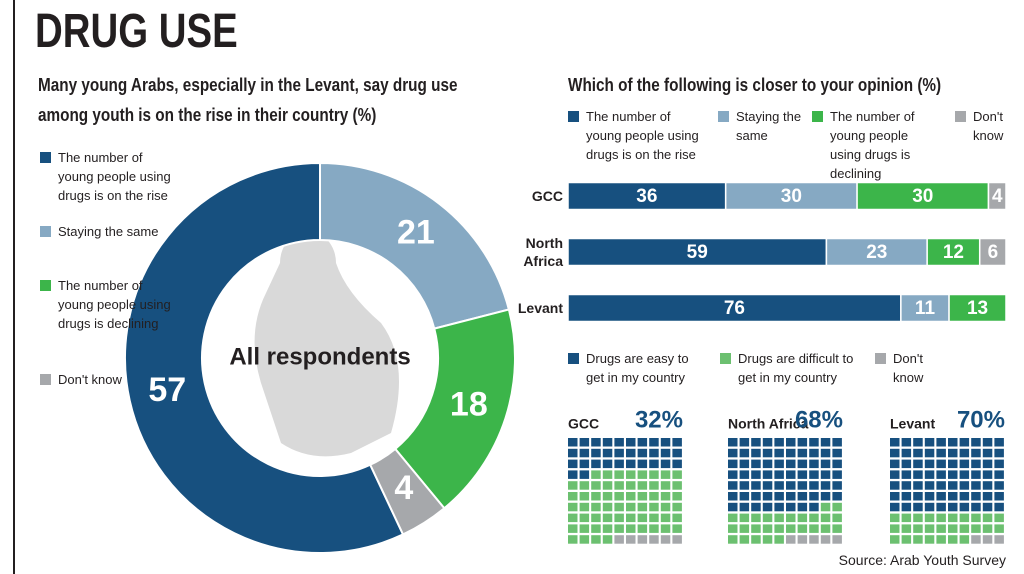 The height and width of the screenshot is (574, 1024). Describe the element at coordinates (734, 308) in the screenshot. I see `bar-value-label: 76` at that location.